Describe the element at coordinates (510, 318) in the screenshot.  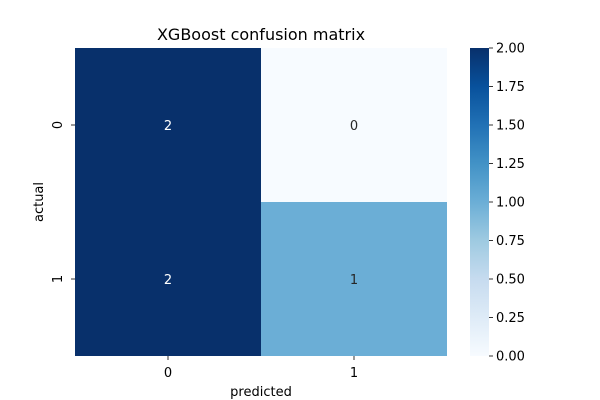
I see `colorbar-tick-label: 0.25` at that location.